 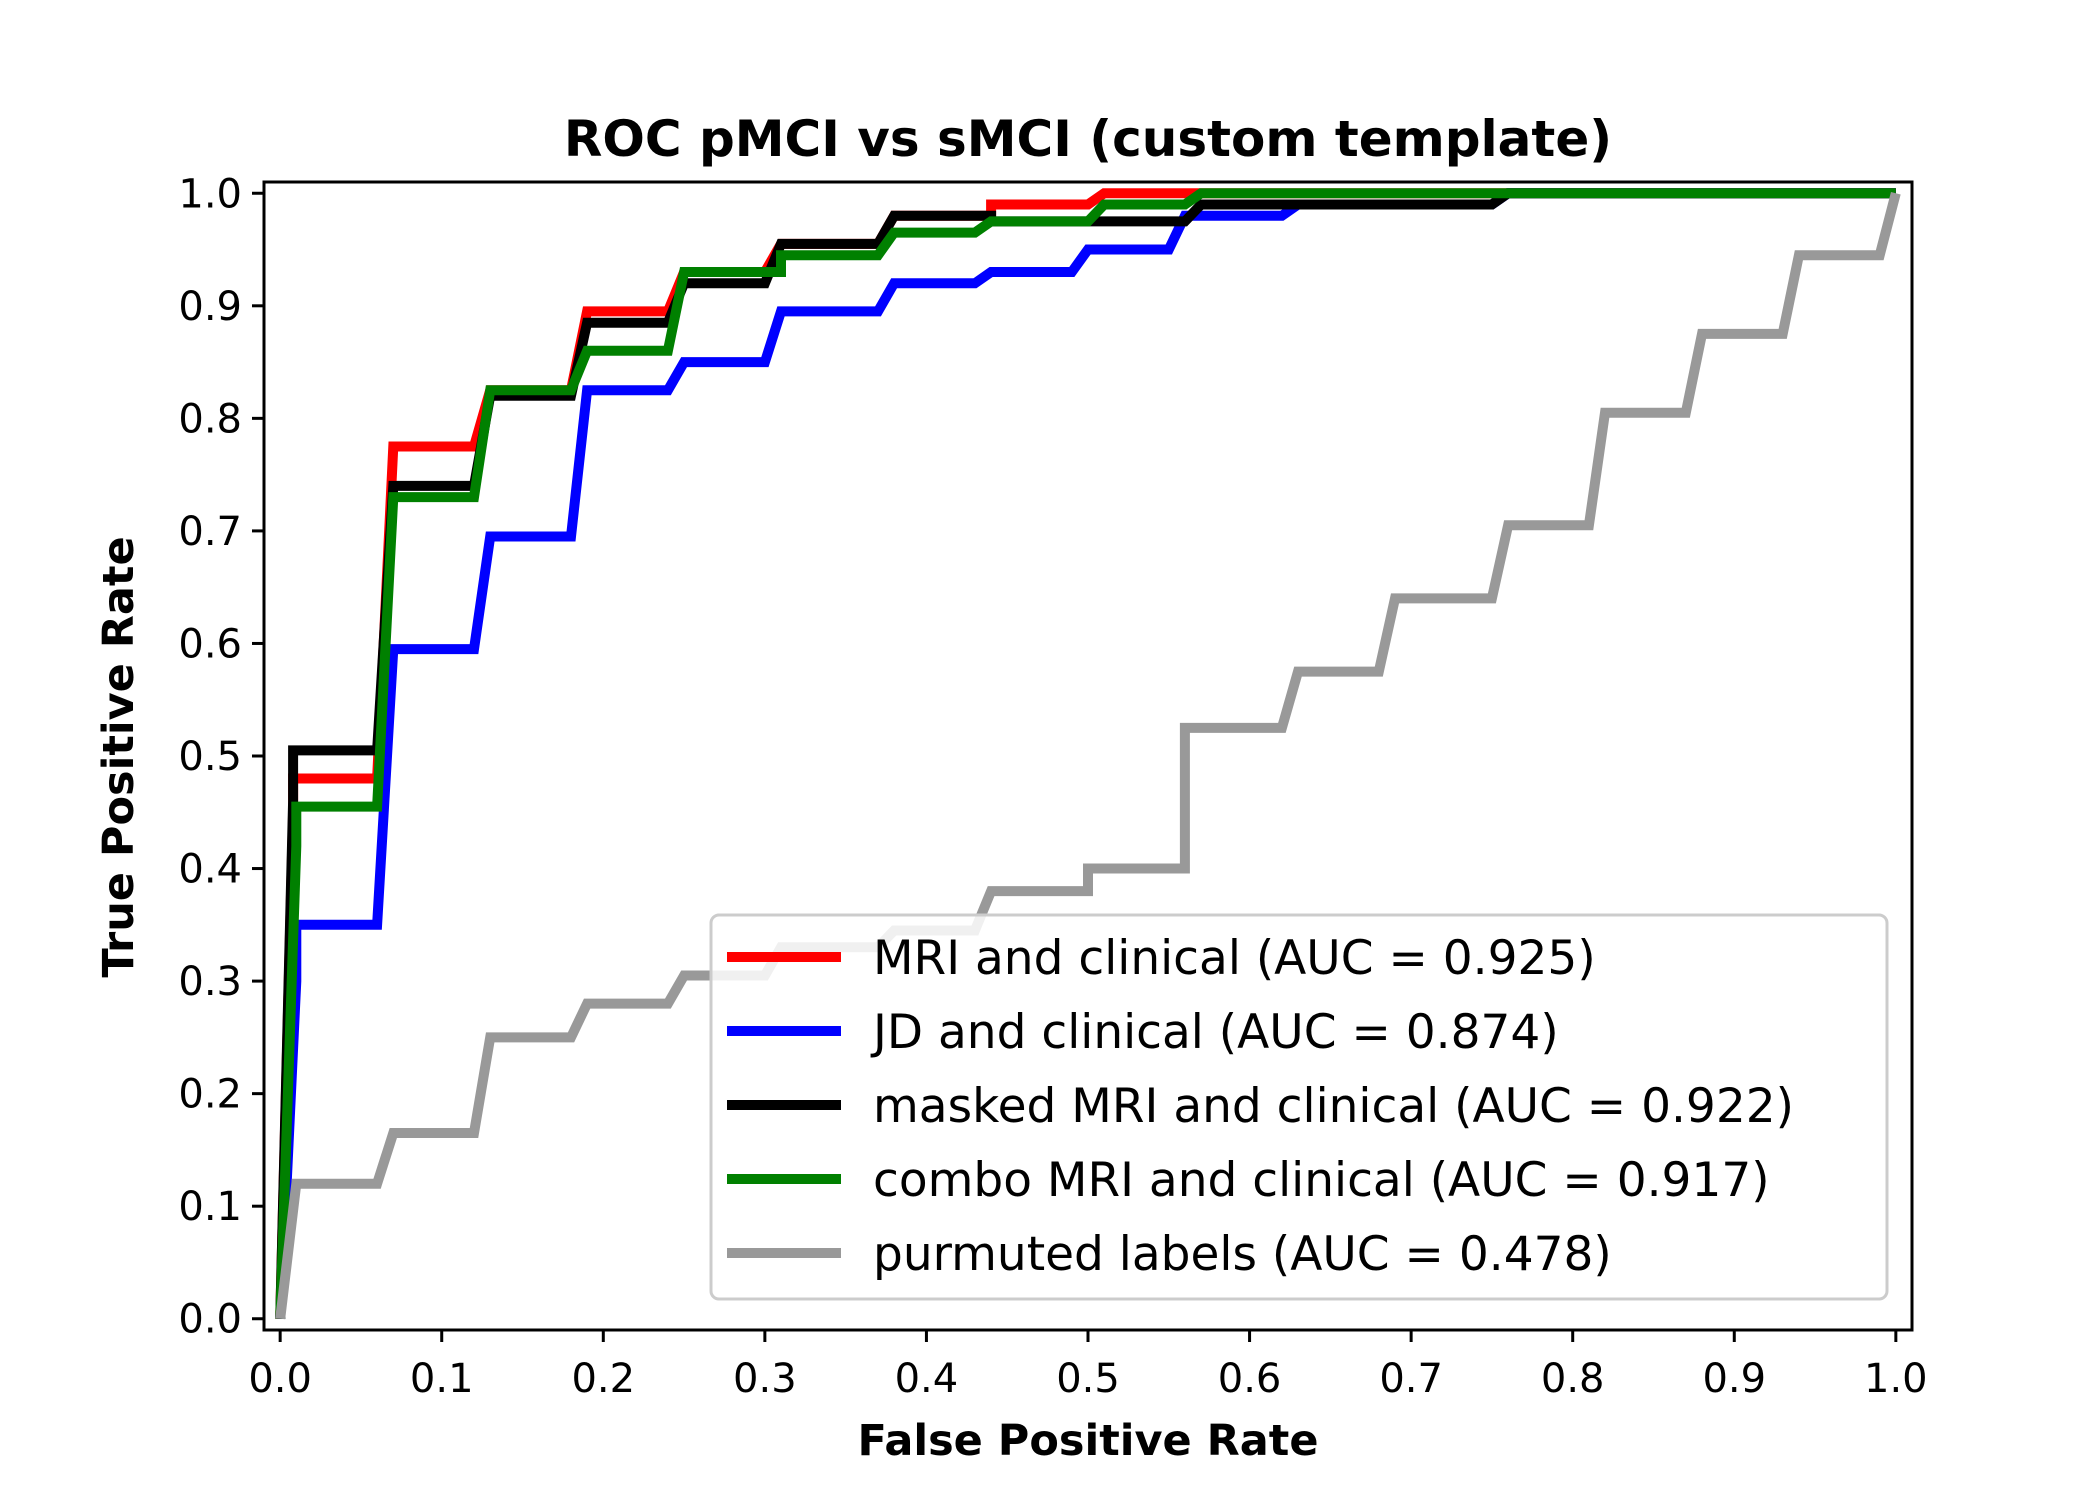 I want to click on y-tick-label: 0.6, so click(x=210, y=644).